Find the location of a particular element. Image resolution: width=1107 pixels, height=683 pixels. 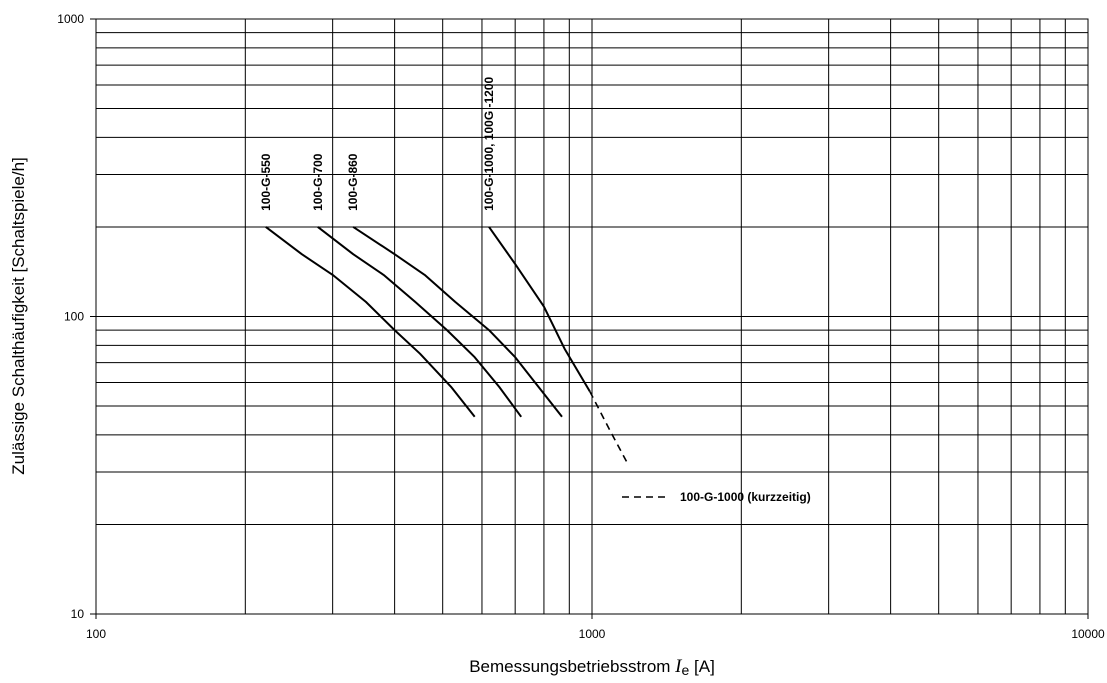

legend-label: 100-G-1000 (kurzzeitig) is located at coordinates (745, 497).